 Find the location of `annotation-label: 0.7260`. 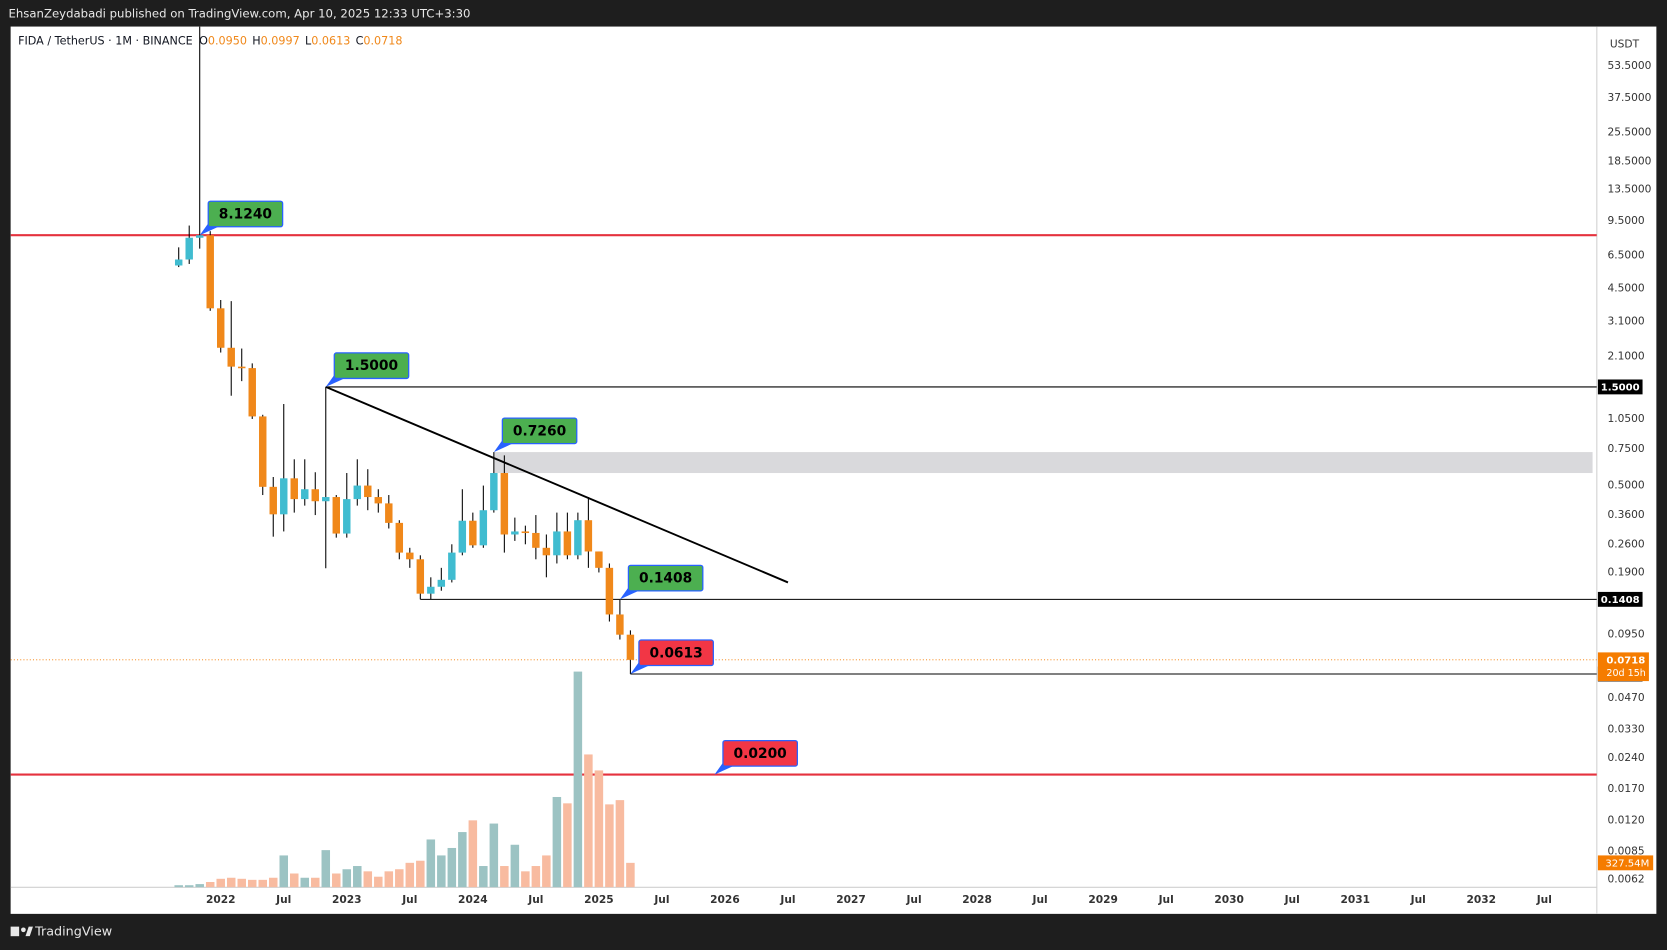

annotation-label: 0.7260 is located at coordinates (539, 431).